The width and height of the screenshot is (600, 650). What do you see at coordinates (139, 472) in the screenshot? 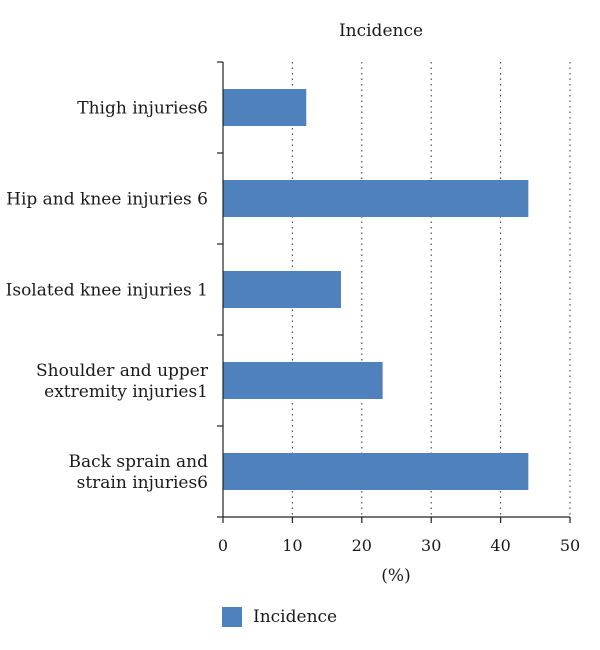
I see `category-label: Back sprain and strain injuries6` at bounding box center [139, 472].